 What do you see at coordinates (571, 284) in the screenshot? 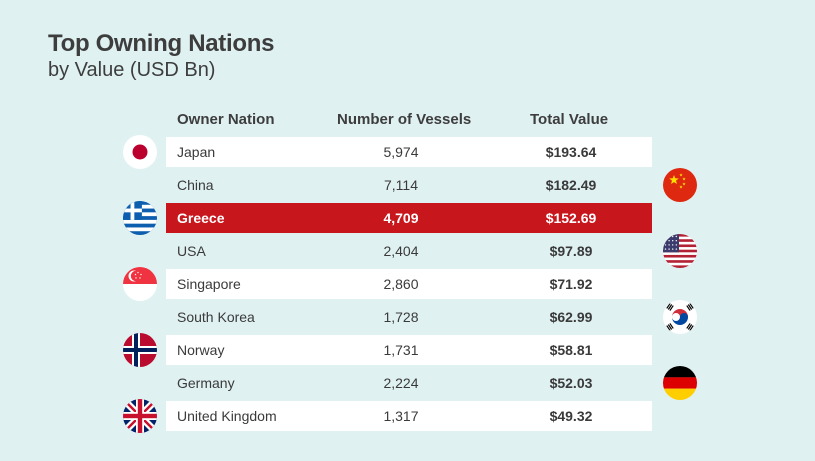
I see `value-cell: $71.92` at bounding box center [571, 284].